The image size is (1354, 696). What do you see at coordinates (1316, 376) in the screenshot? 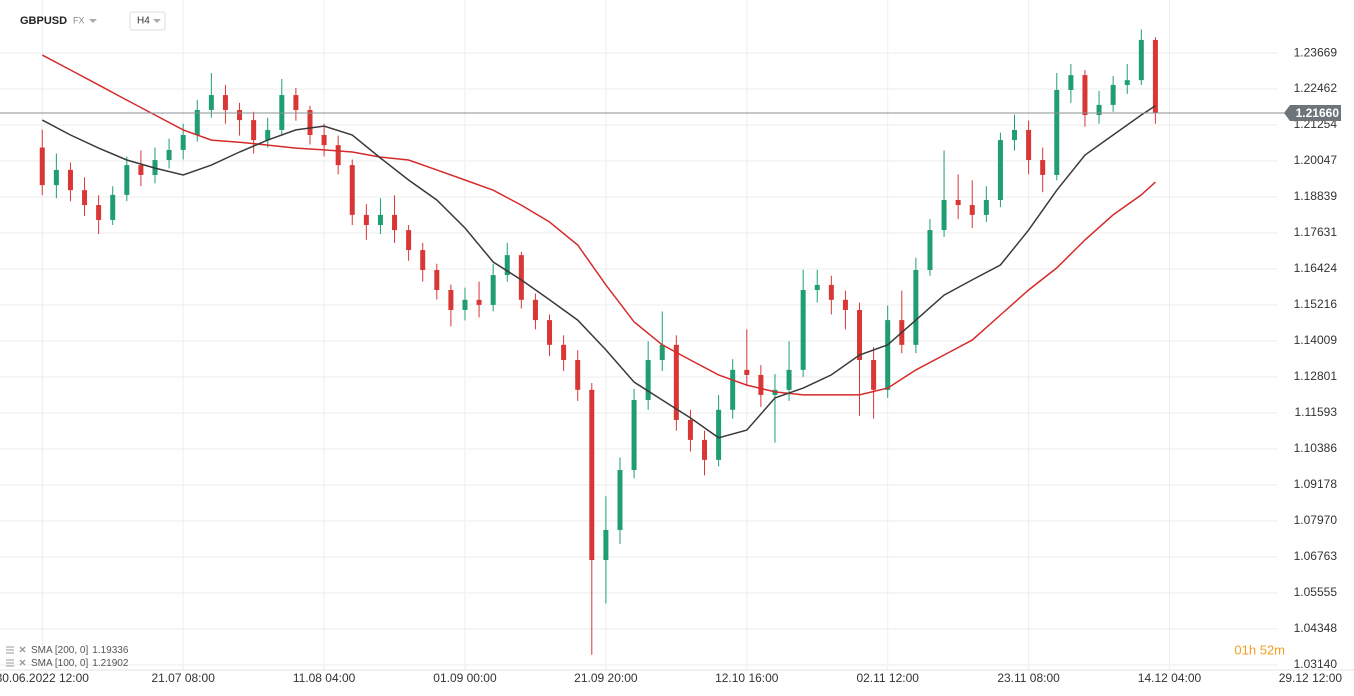
I see `y-tick-label: 1.12801` at bounding box center [1316, 376].